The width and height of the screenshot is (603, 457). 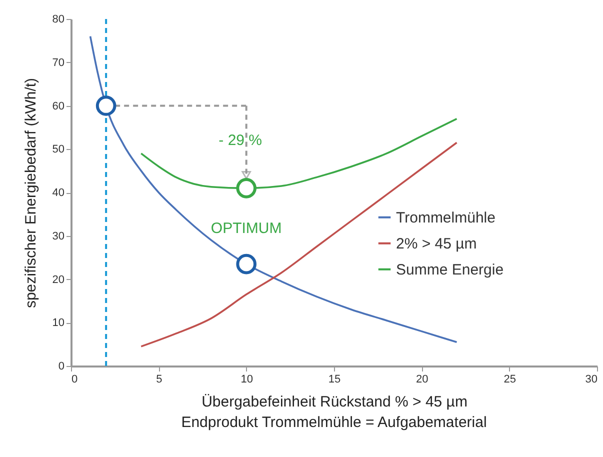 What do you see at coordinates (446, 217) in the screenshot?
I see `legend-label: Trommelmühle` at bounding box center [446, 217].